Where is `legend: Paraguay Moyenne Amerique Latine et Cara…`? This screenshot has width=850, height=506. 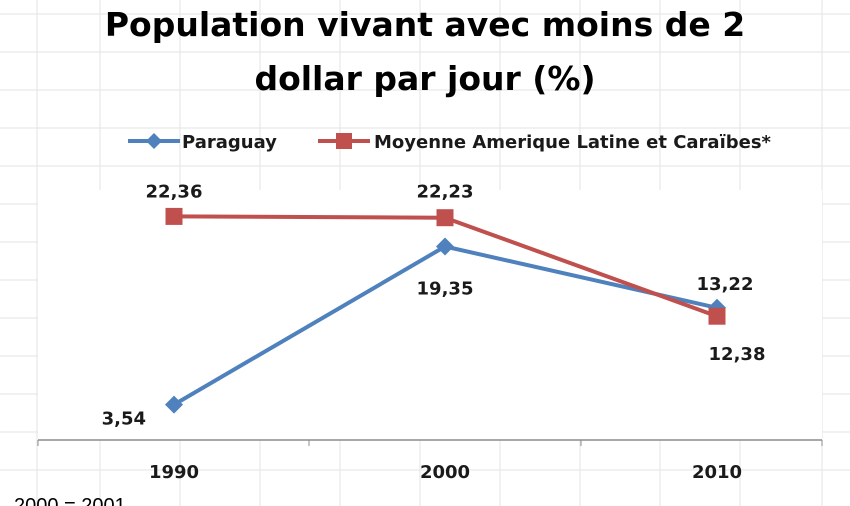
legend: Paraguay Moyenne Amerique Latine et Cara… is located at coordinates (450, 142).